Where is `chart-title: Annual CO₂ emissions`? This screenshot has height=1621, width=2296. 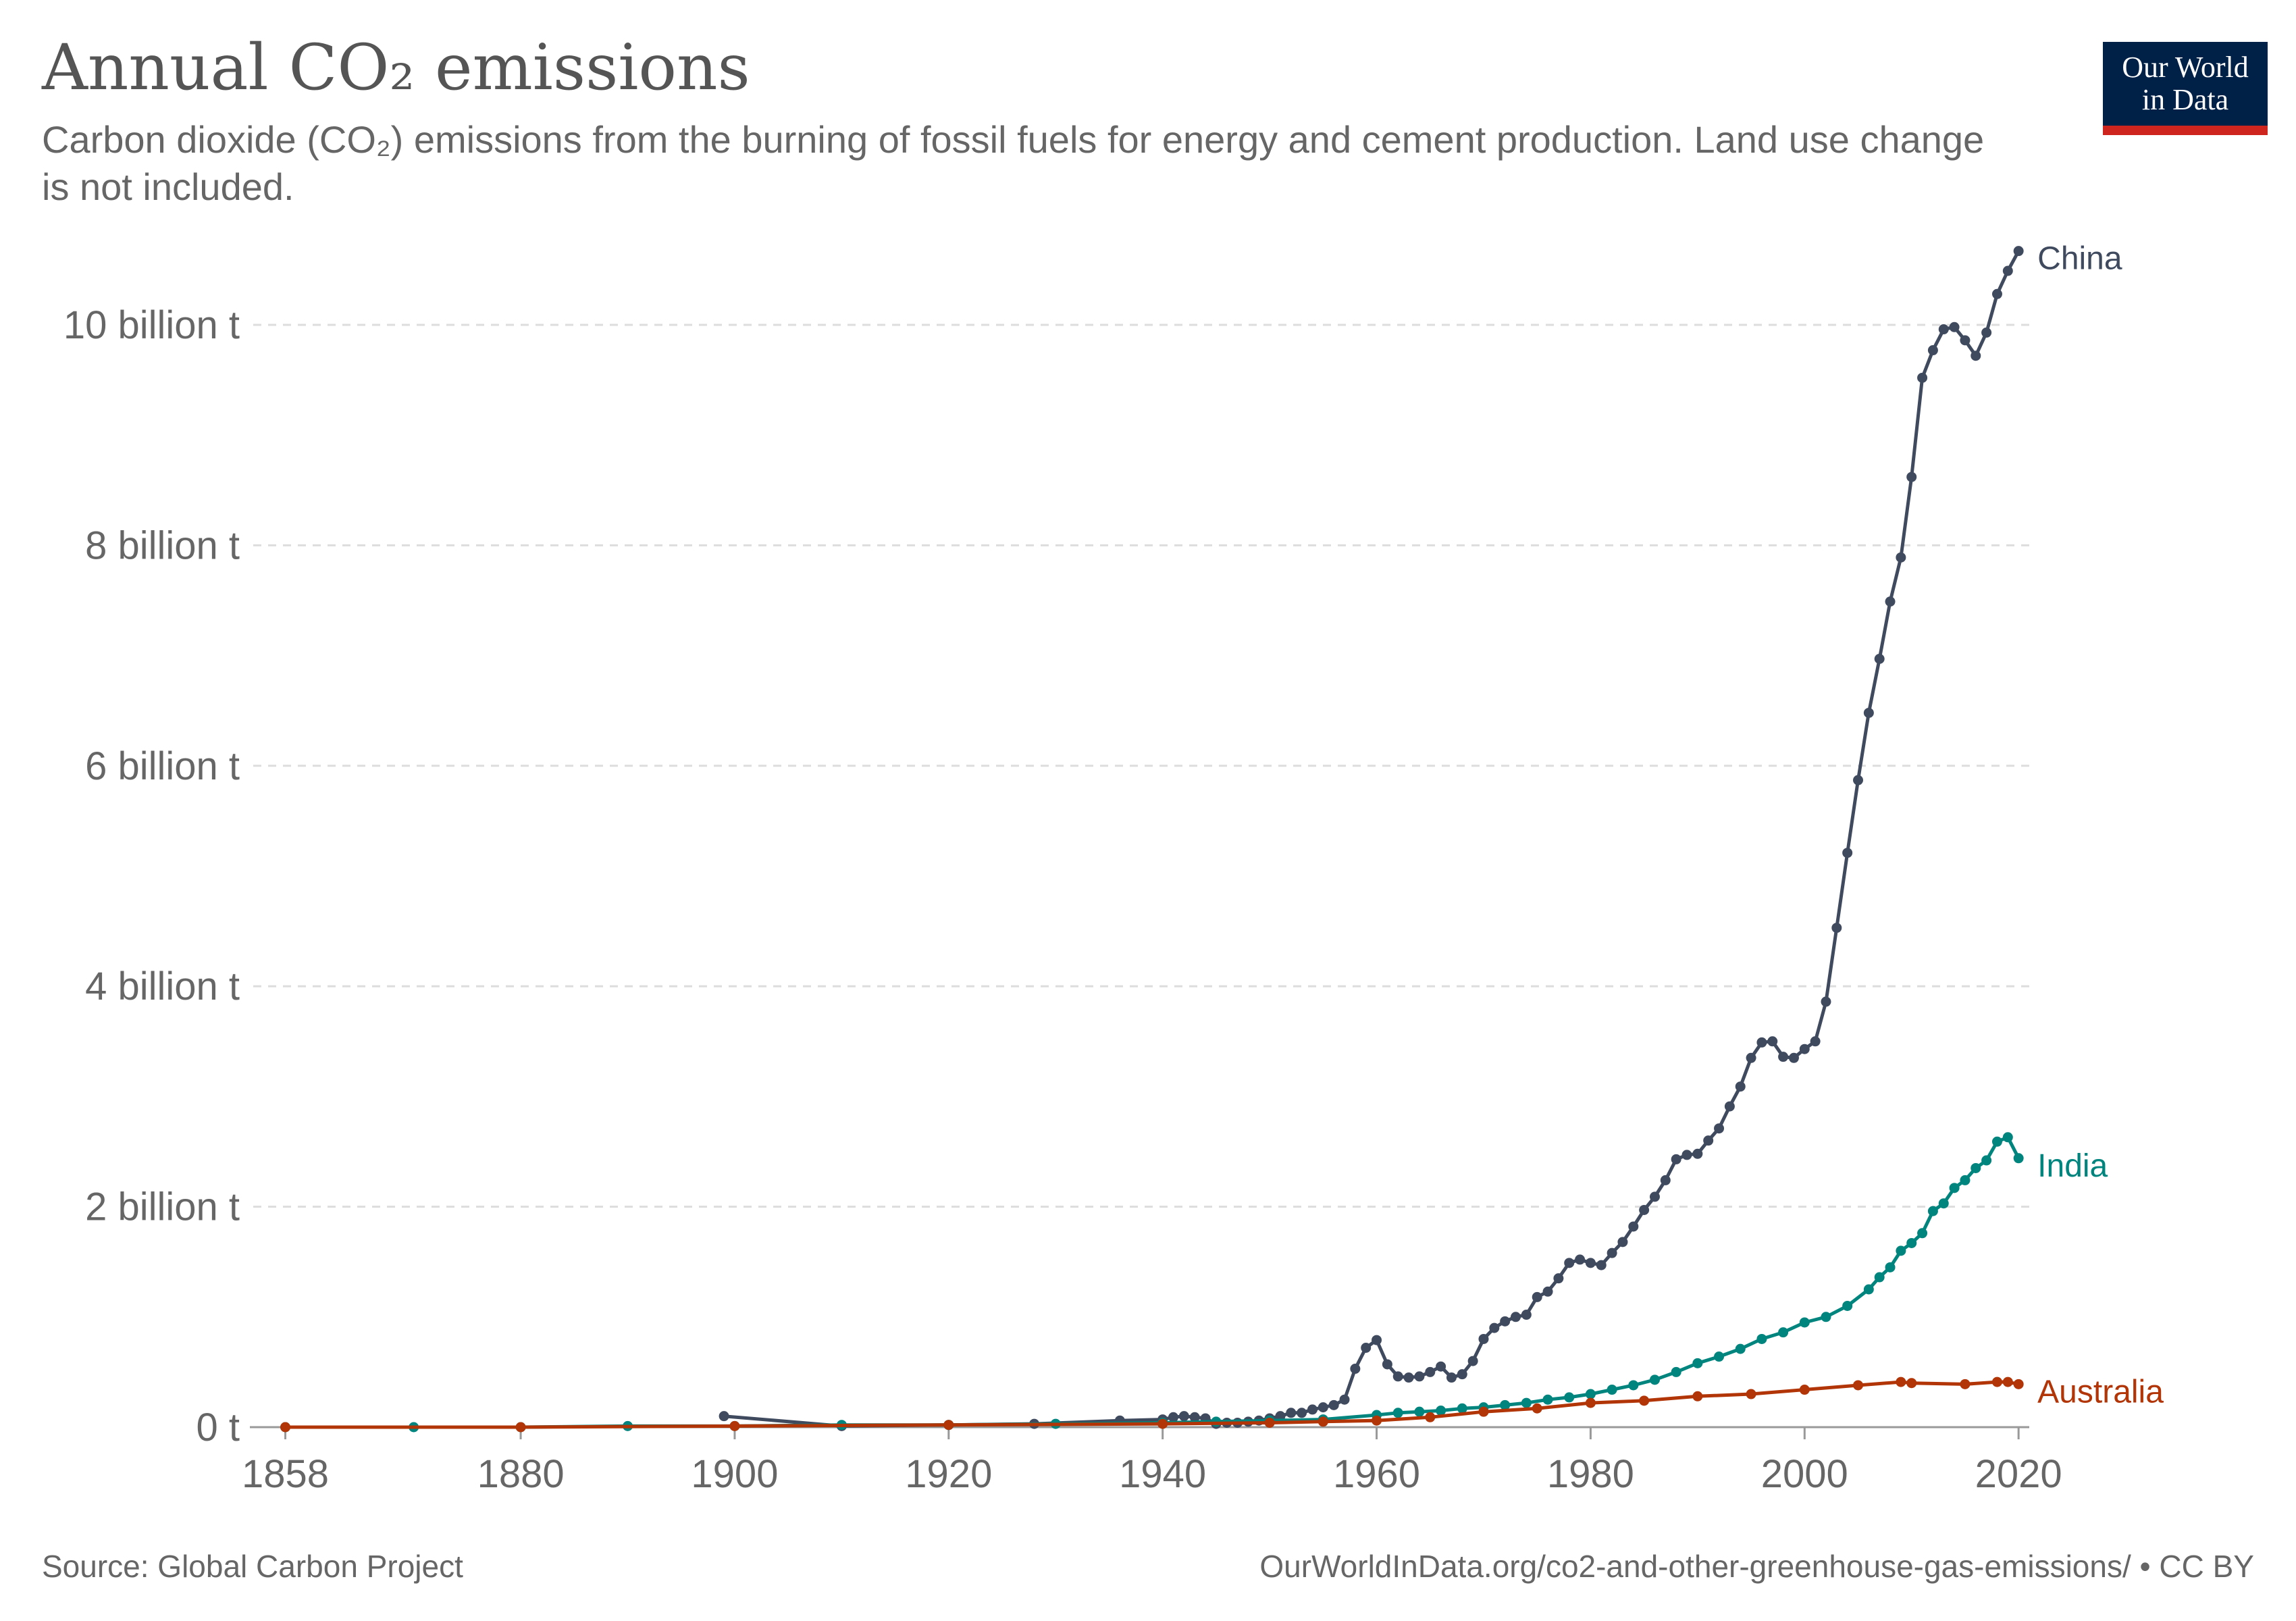
chart-title: Annual CO₂ emissions is located at coordinates (396, 68).